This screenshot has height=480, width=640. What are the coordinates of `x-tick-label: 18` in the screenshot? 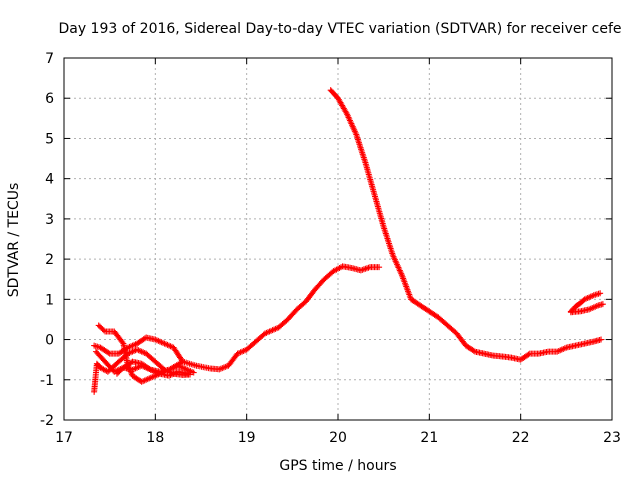 It's located at (155, 438).